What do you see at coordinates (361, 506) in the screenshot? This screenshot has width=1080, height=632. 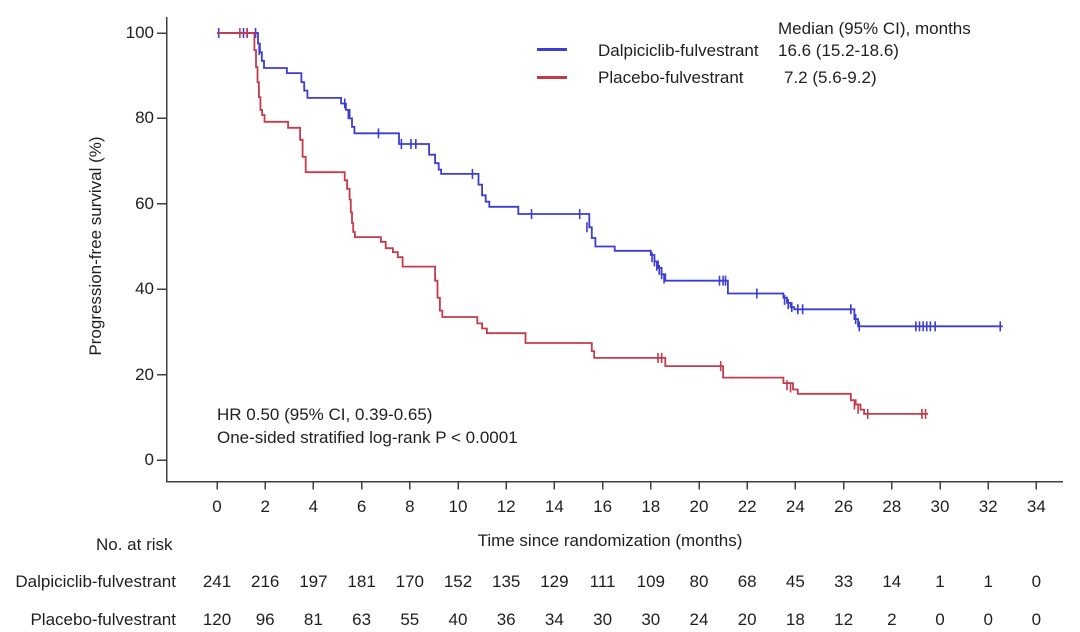 I see `x-tick-label: 6` at bounding box center [361, 506].